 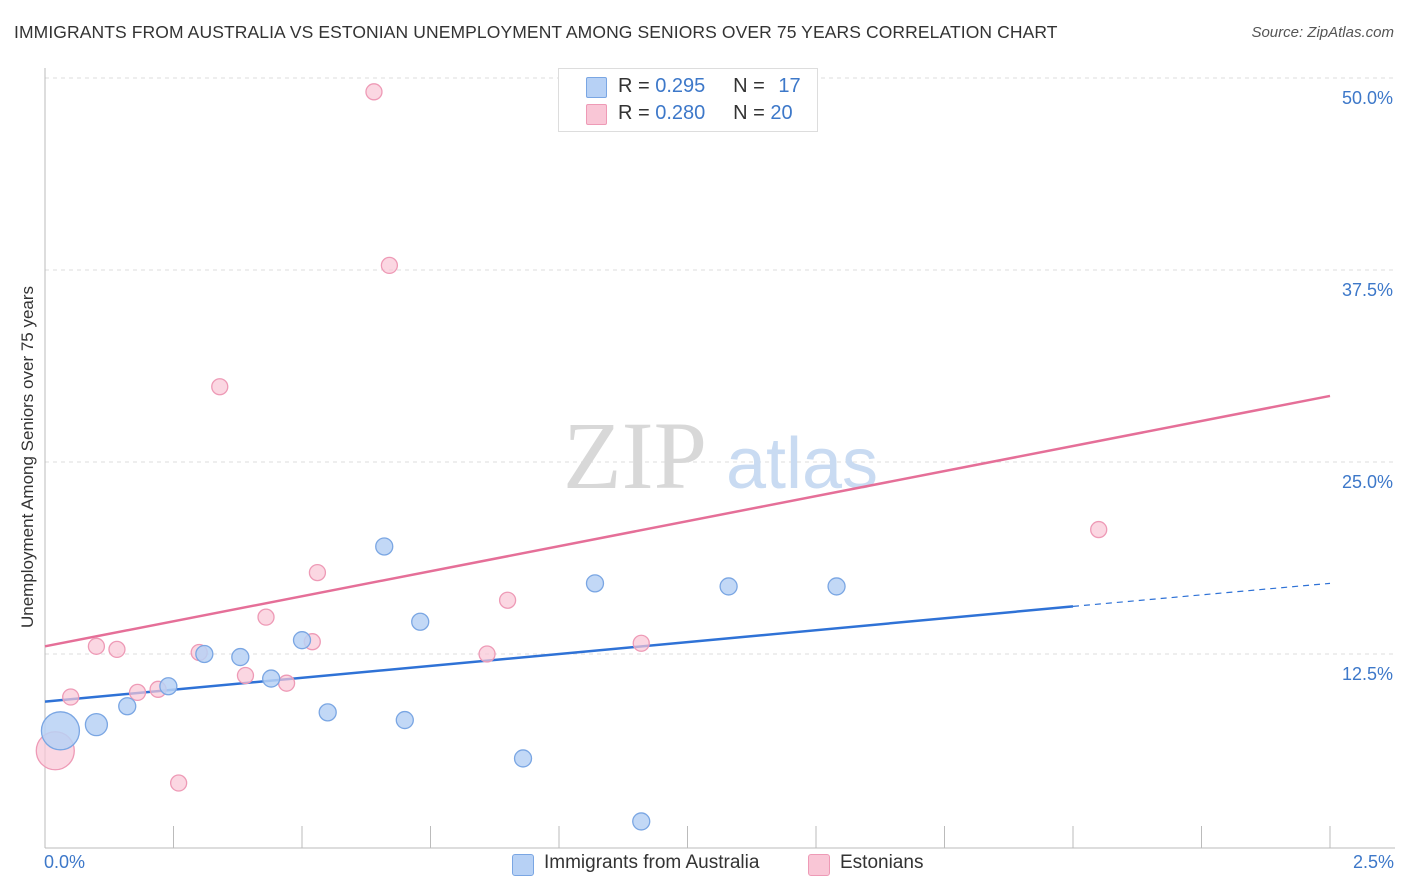 What do you see at coordinates (802, 464) in the screenshot?
I see `watermark-atlas: atlas` at bounding box center [802, 464].